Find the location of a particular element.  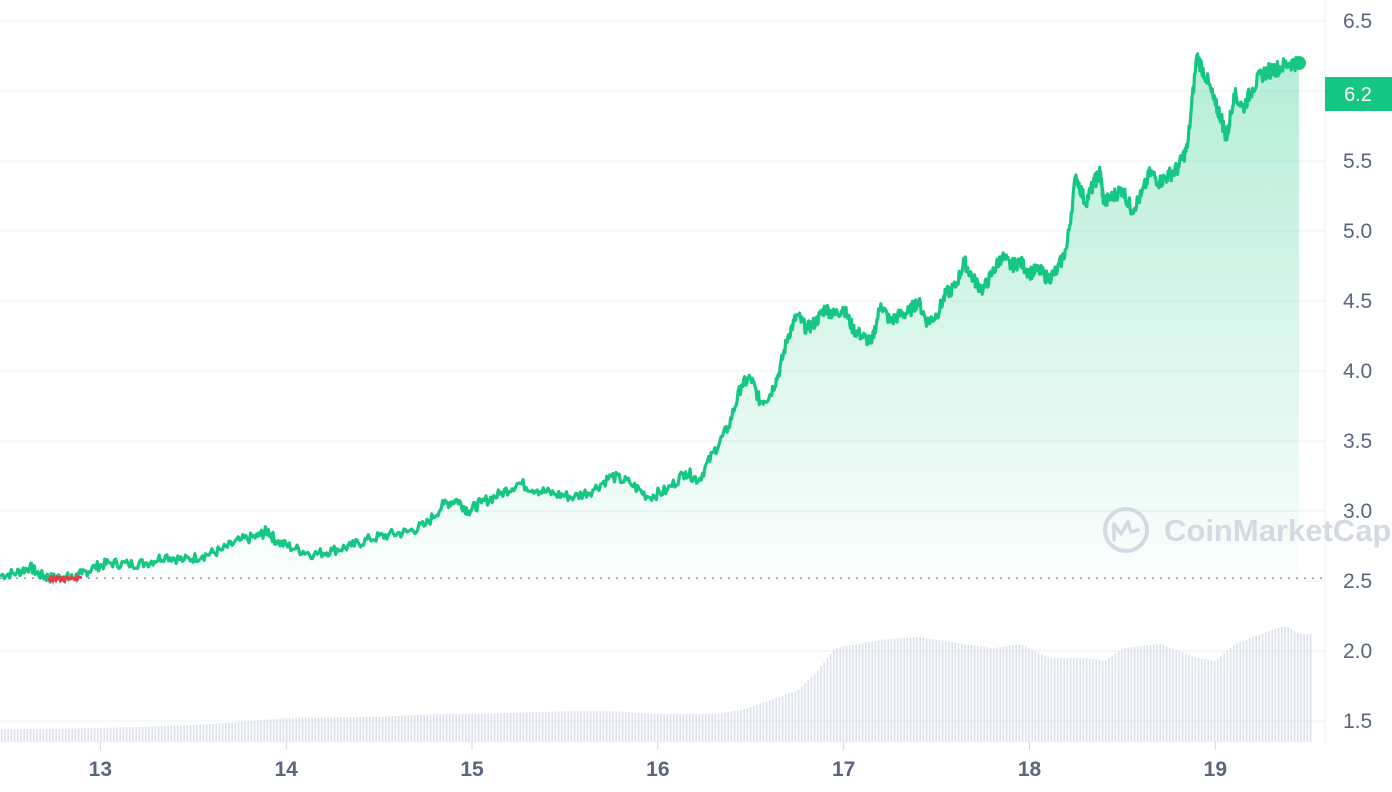

price-tag-background is located at coordinates (1358, 94).